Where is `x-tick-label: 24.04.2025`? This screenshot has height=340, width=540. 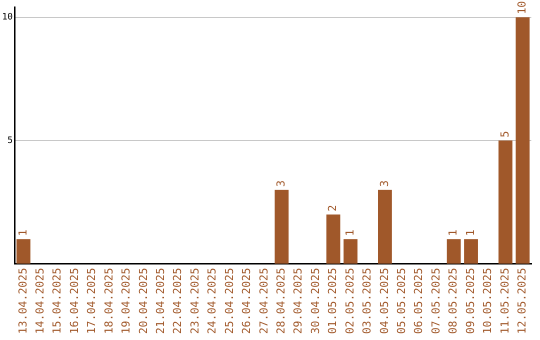
x-tick-label: 24.04.2025 is located at coordinates (212, 301).